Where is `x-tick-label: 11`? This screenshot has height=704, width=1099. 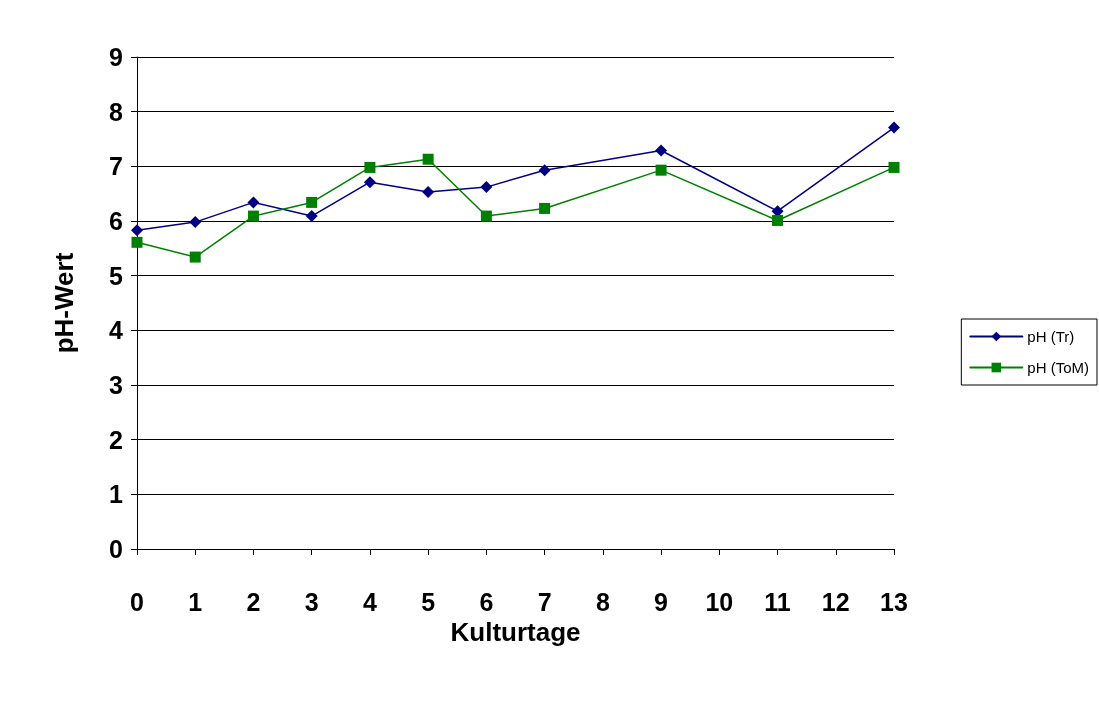
x-tick-label: 11 is located at coordinates (777, 601).